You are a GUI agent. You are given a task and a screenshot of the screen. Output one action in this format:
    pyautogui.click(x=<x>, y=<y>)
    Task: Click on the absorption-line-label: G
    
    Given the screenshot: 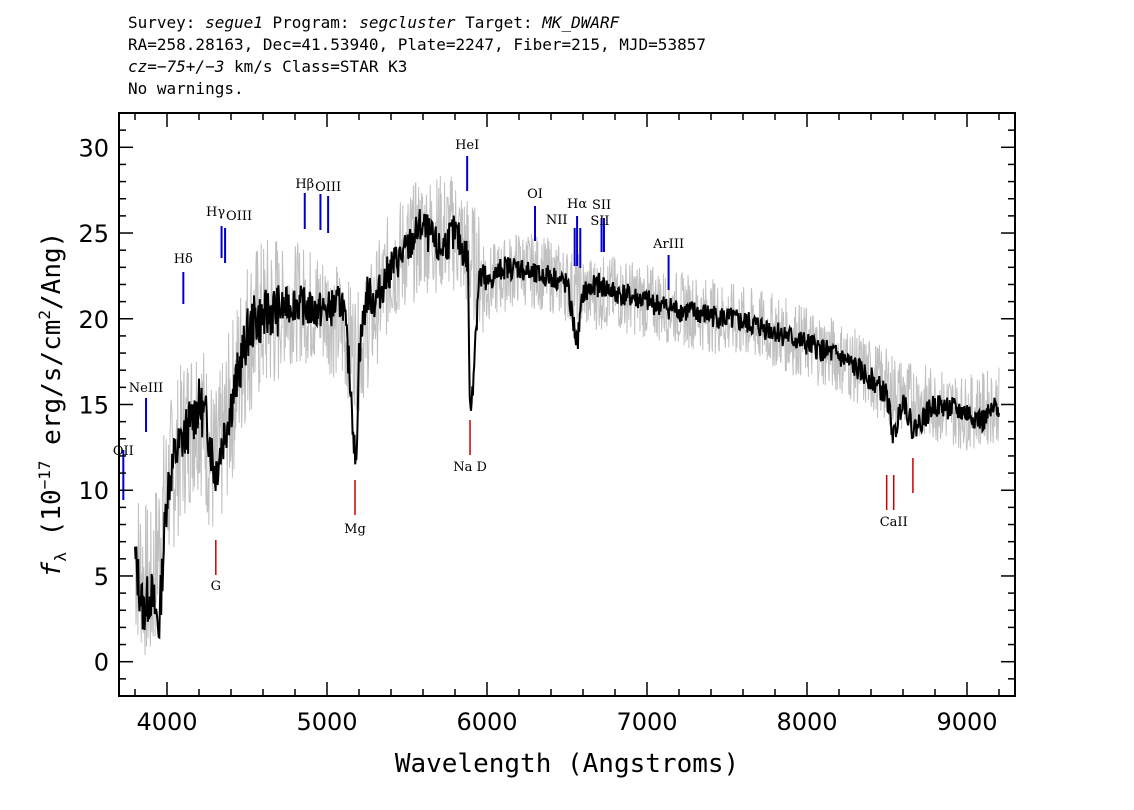 What is the action you would take?
    pyautogui.click(x=216, y=586)
    